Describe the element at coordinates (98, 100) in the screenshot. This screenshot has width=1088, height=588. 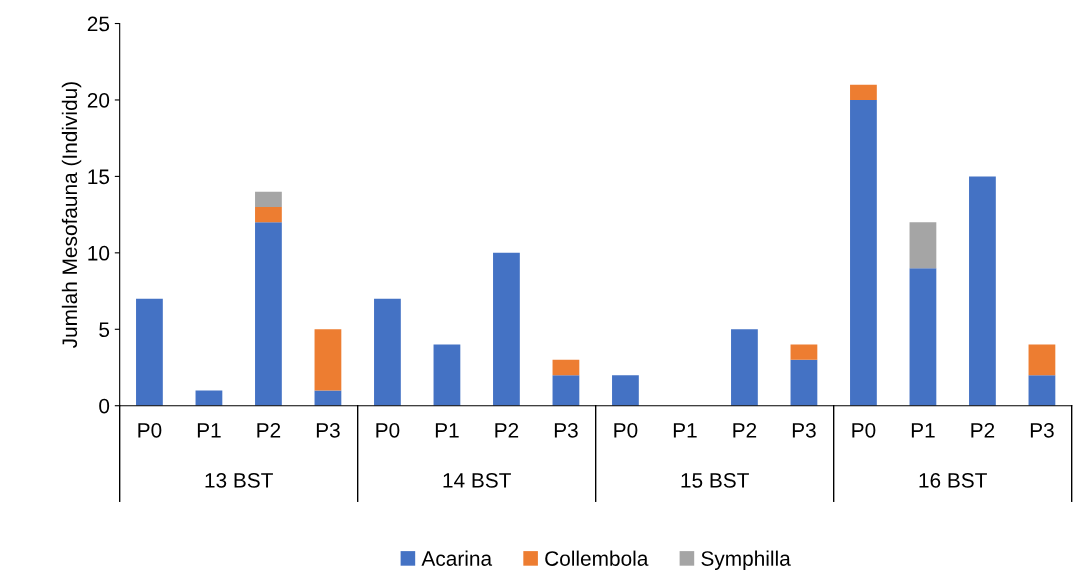
I see `y-tick-label: 20` at that location.